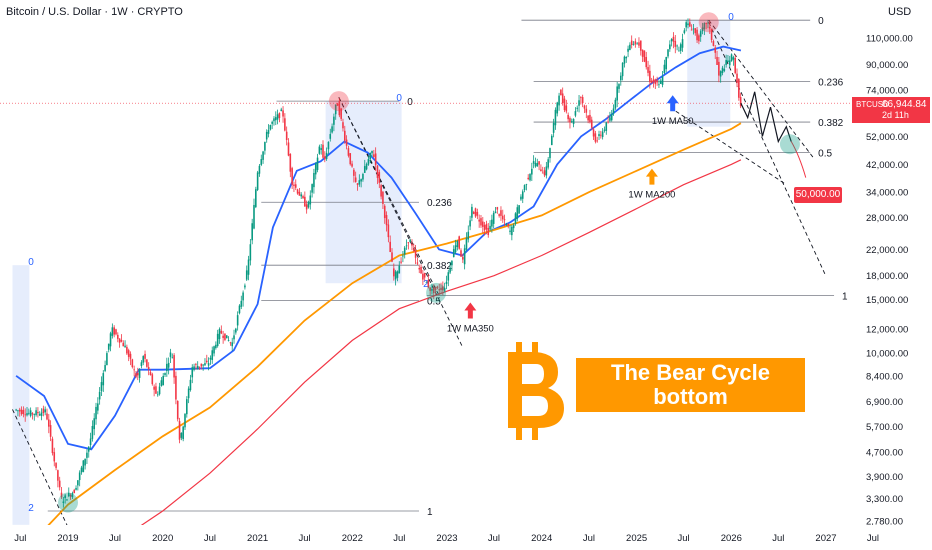  Describe the element at coordinates (887, 250) in the screenshot. I see `y-tick-label: 22,000.00` at that location.